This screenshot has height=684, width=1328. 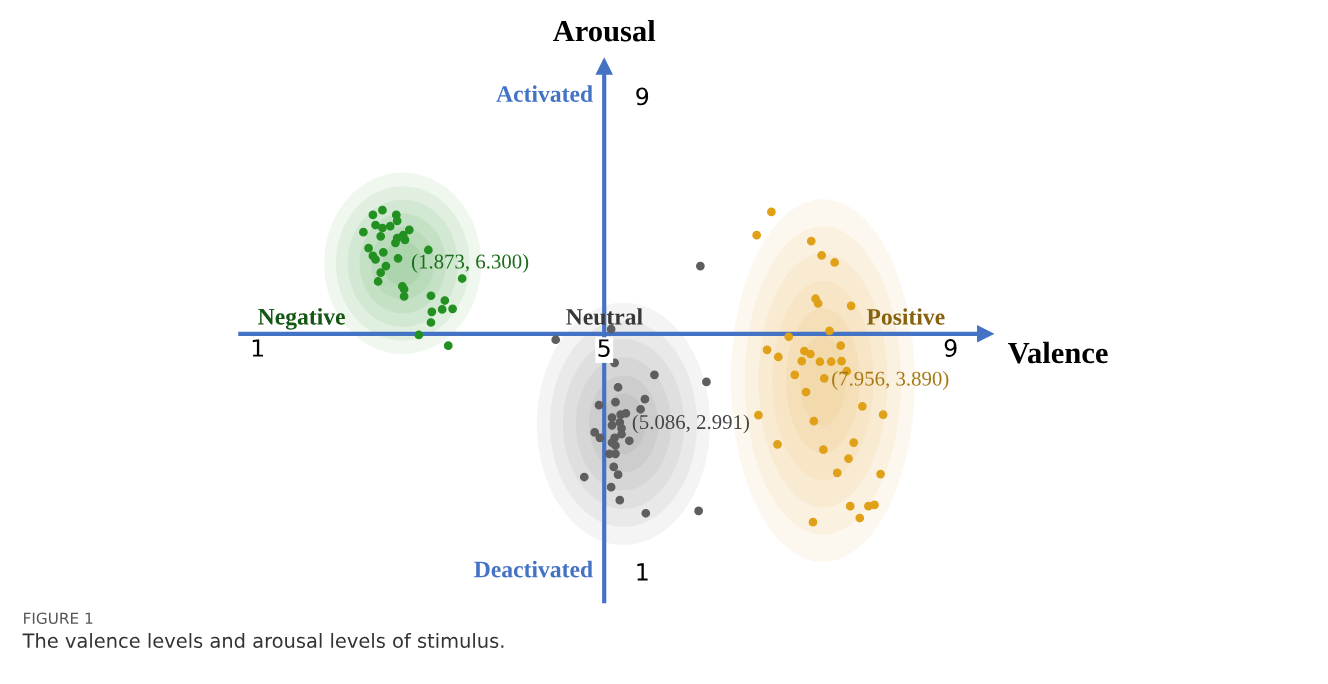 I want to click on x-axis-title: Valence, so click(x=1058, y=352).